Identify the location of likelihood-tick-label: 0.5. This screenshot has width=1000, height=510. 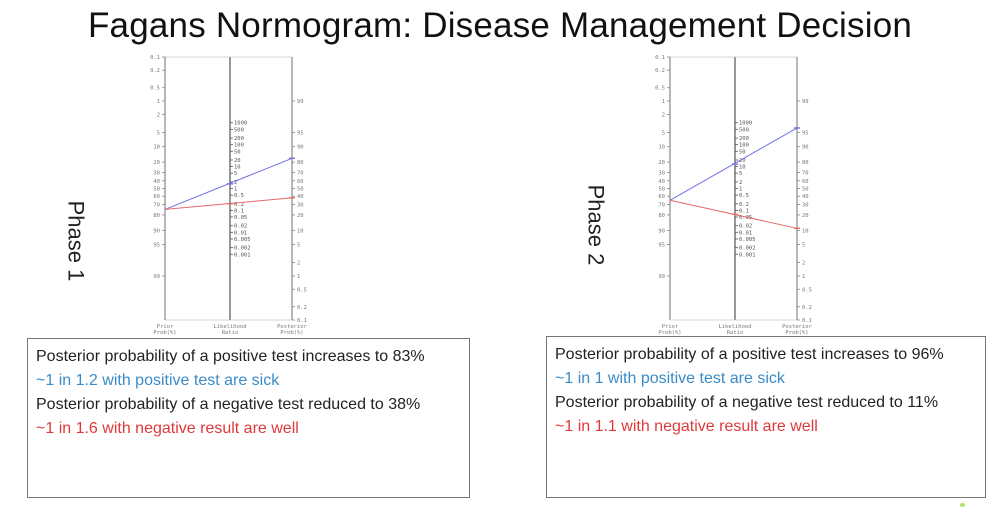
(744, 196).